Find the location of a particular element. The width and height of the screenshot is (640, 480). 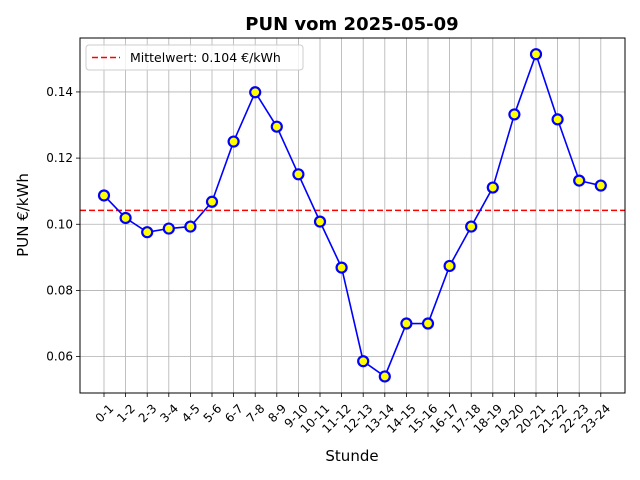

y-tick-label: 0.12 is located at coordinates (59, 158).